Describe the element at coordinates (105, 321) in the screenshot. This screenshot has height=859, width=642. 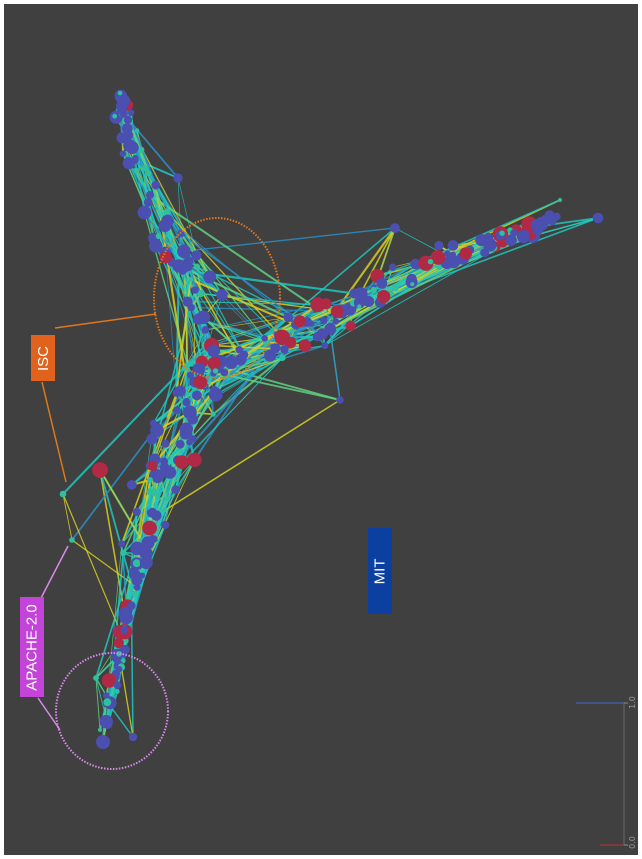
I see `isc-callout-line` at that location.